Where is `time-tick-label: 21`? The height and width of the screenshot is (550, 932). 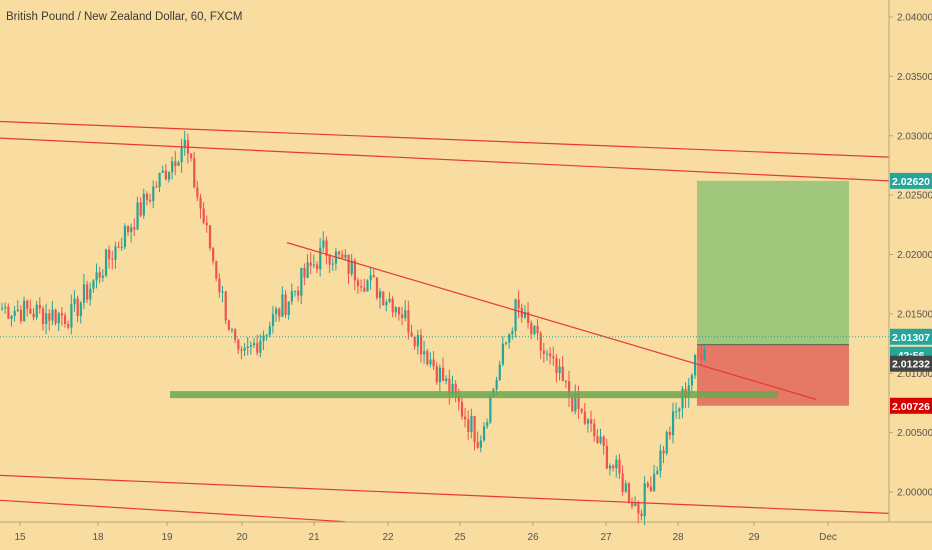
time-tick-label: 21 is located at coordinates (314, 537).